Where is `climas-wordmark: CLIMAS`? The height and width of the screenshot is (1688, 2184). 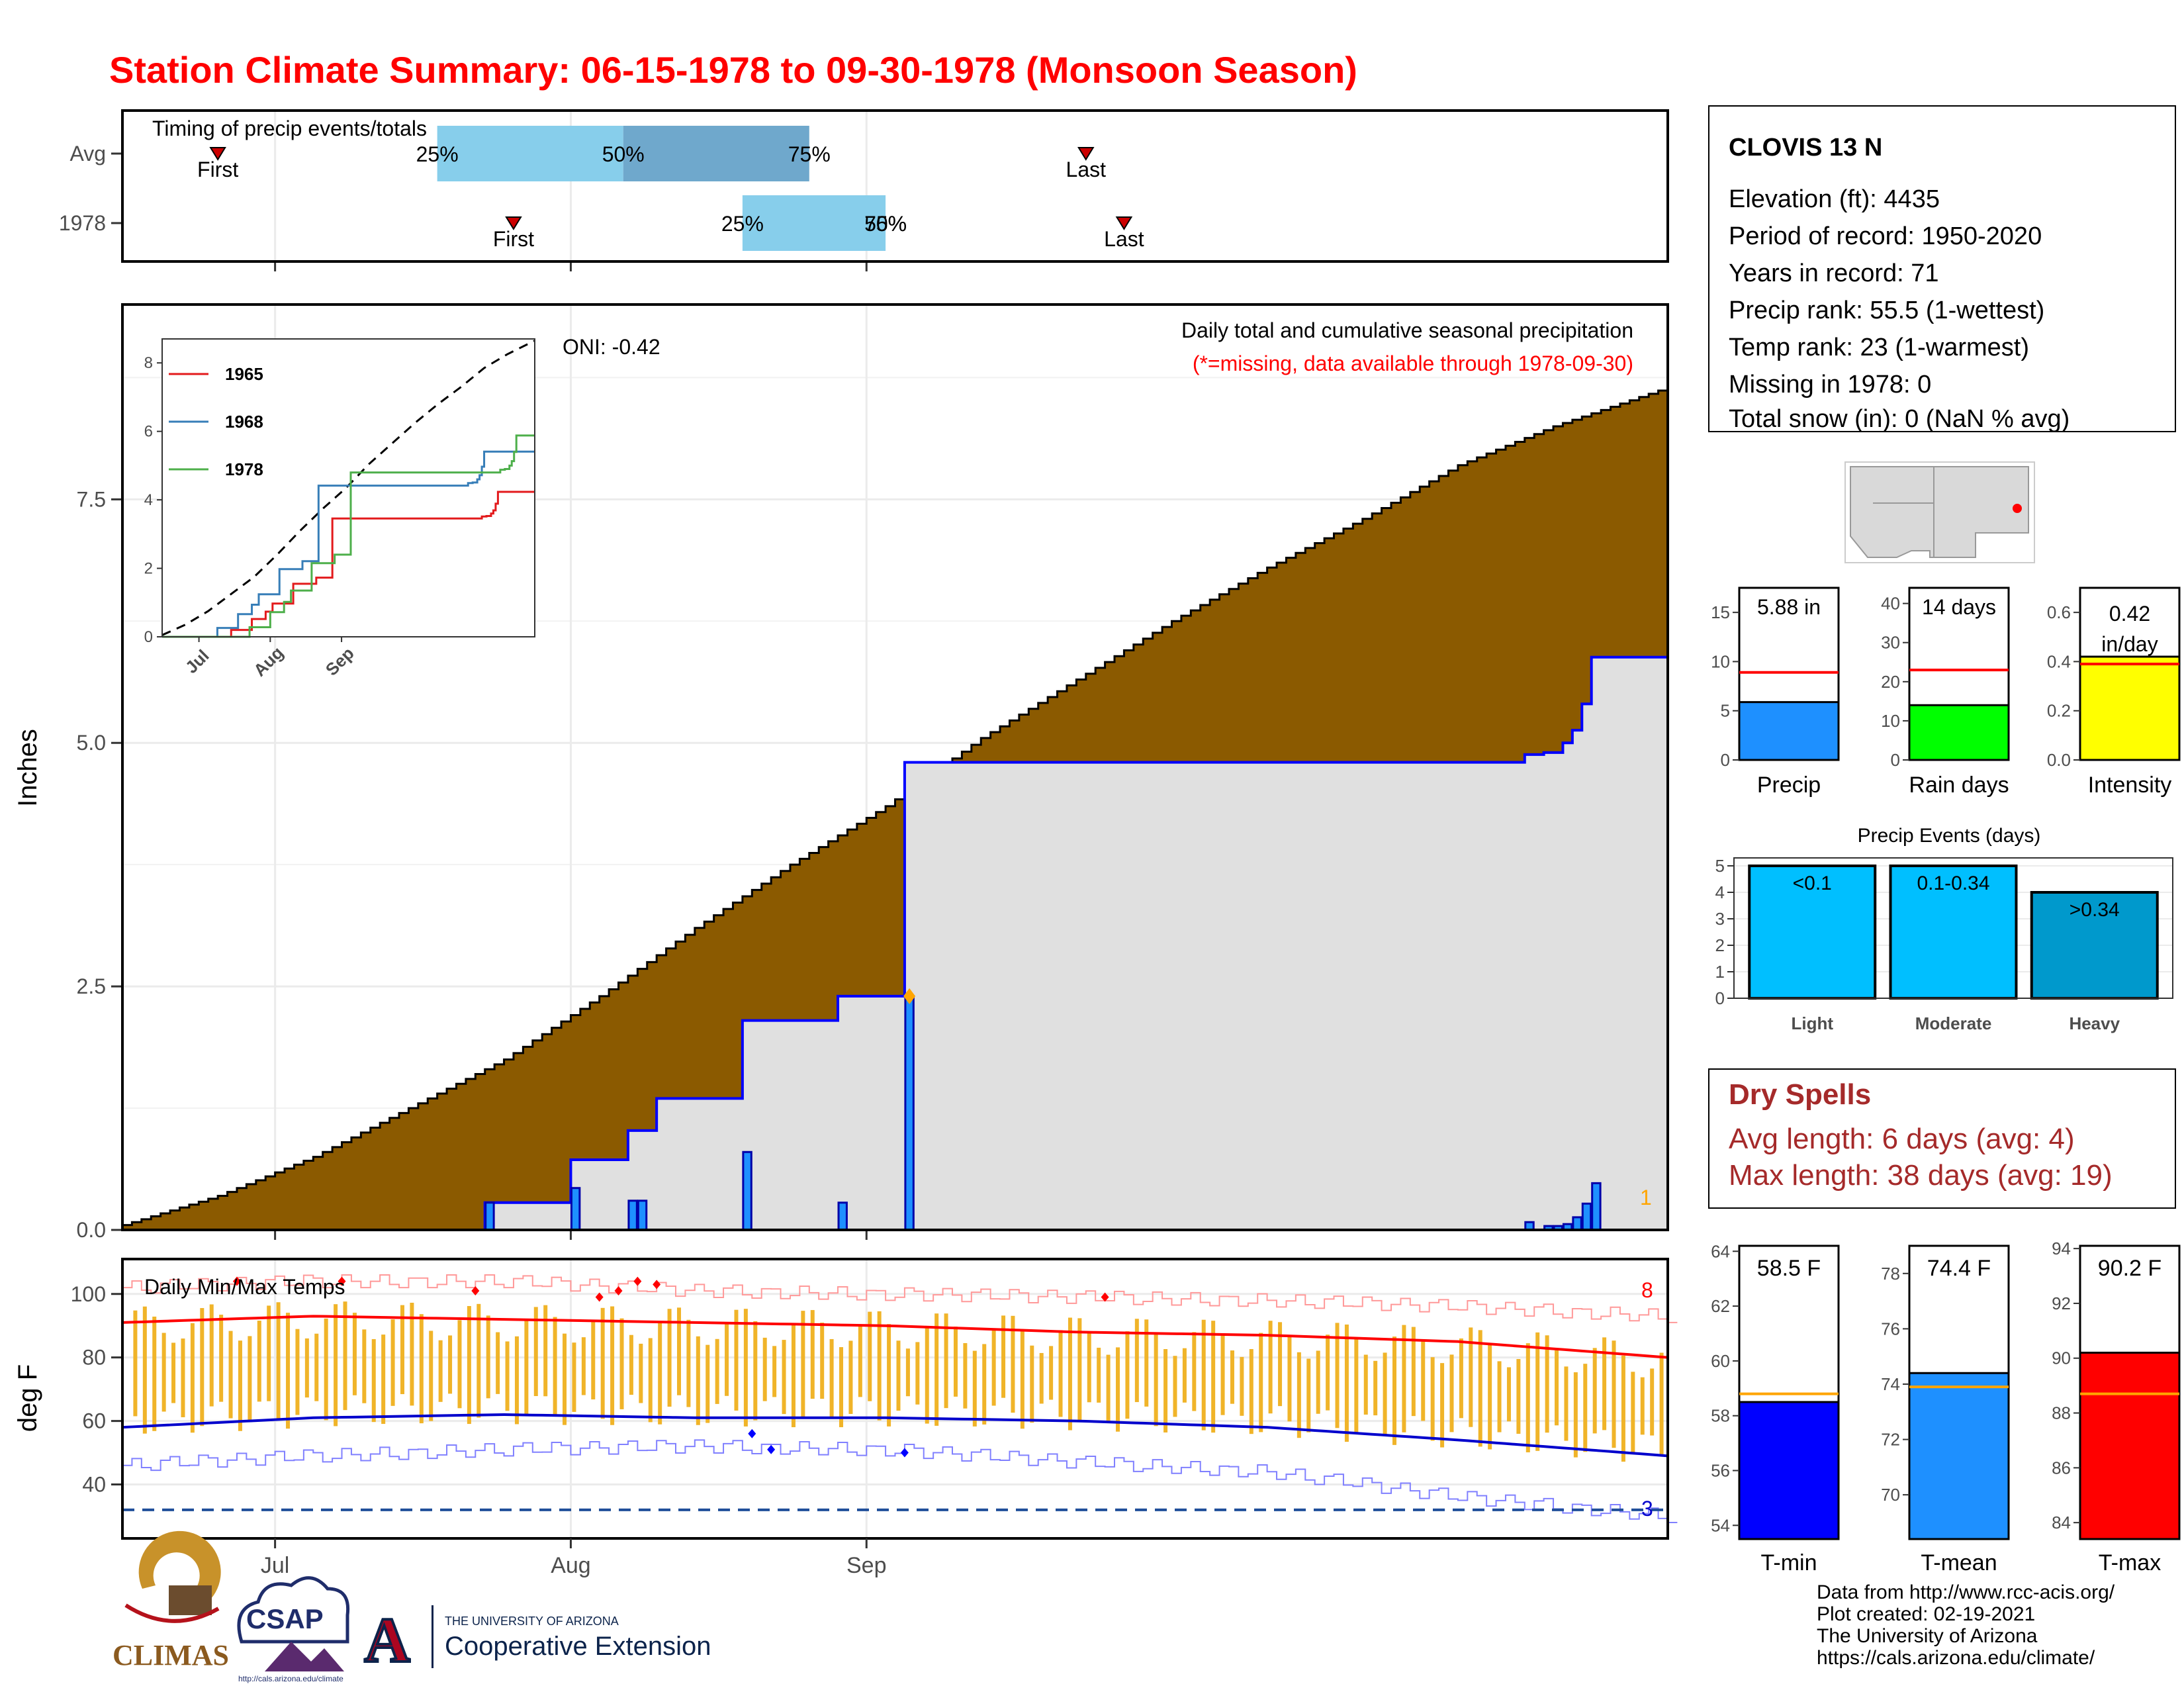 climas-wordmark: CLIMAS is located at coordinates (171, 1655).